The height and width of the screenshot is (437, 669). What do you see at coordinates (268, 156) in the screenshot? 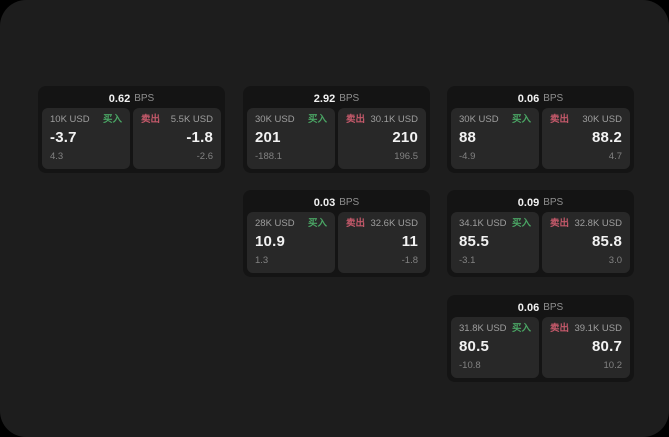
I see `buy-change: -188.1` at bounding box center [268, 156].